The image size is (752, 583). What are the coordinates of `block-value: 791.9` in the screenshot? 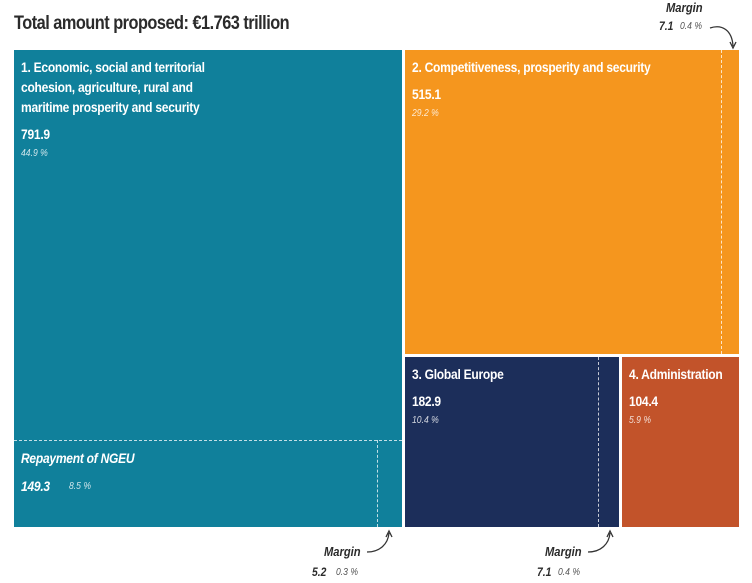 It's located at (35, 134).